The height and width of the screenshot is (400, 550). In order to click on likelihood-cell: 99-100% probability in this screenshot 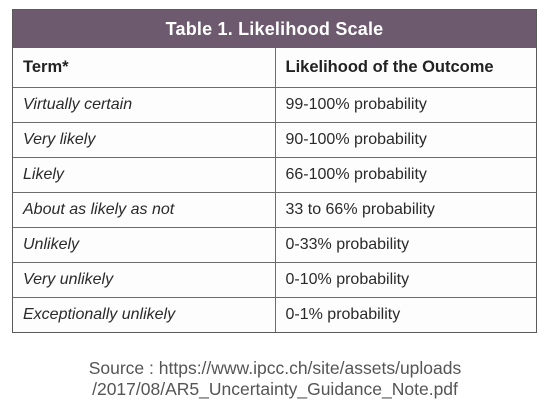, I will do `click(405, 104)`.